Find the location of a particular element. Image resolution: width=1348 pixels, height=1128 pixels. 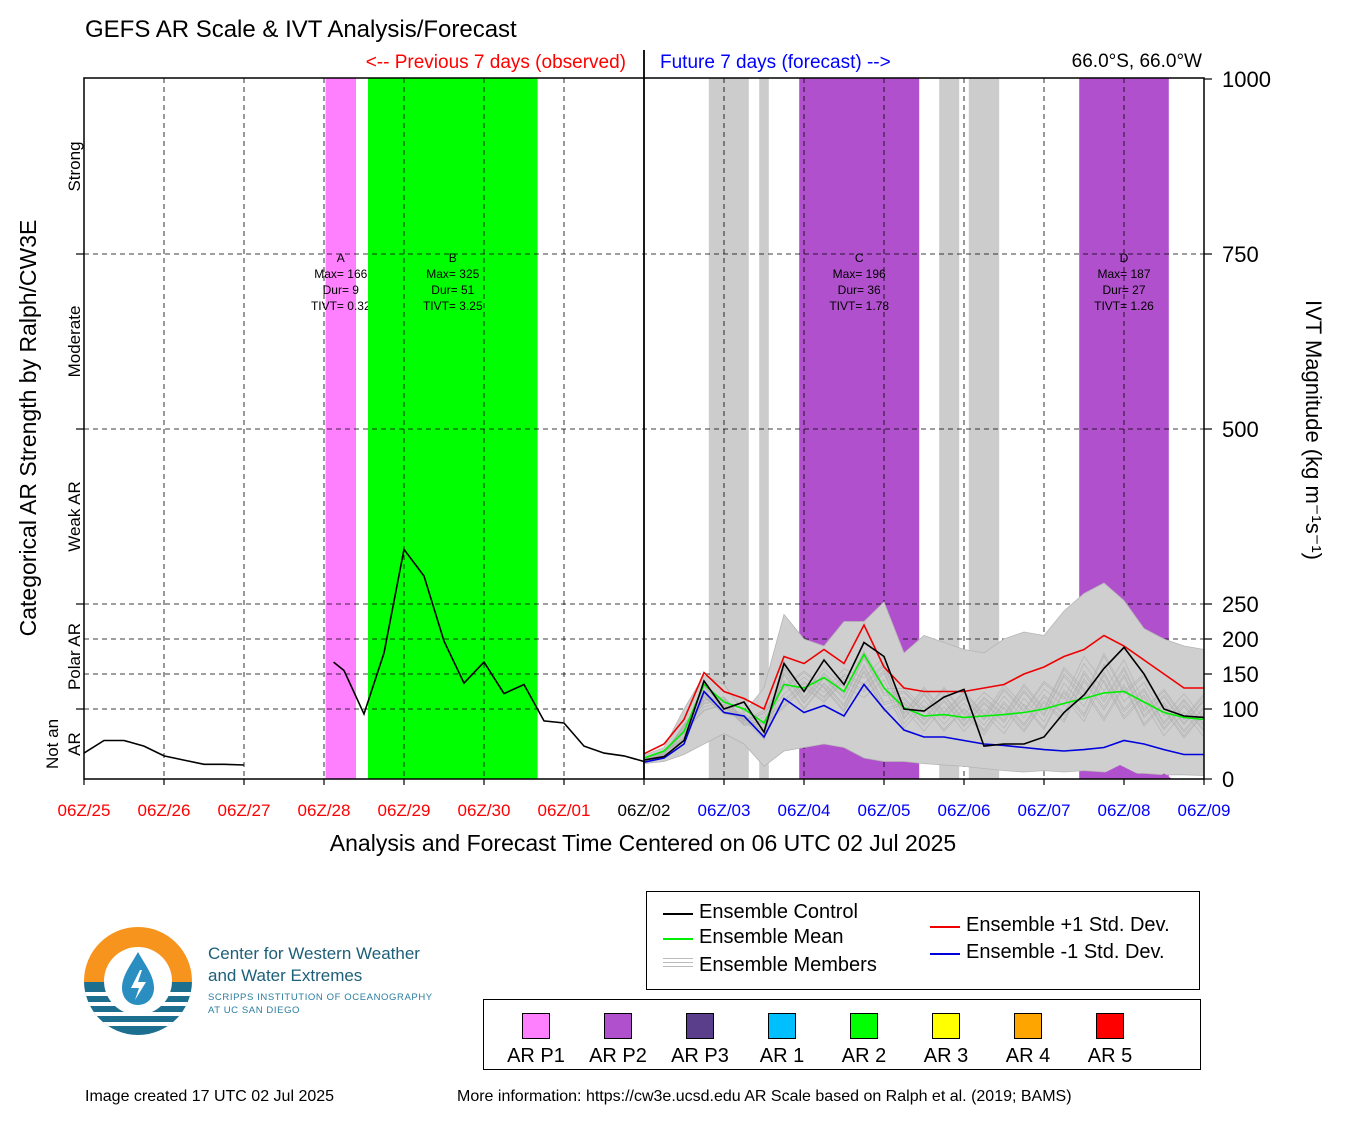

location-label: 66.0°S, 66.0°W is located at coordinates (1137, 61).